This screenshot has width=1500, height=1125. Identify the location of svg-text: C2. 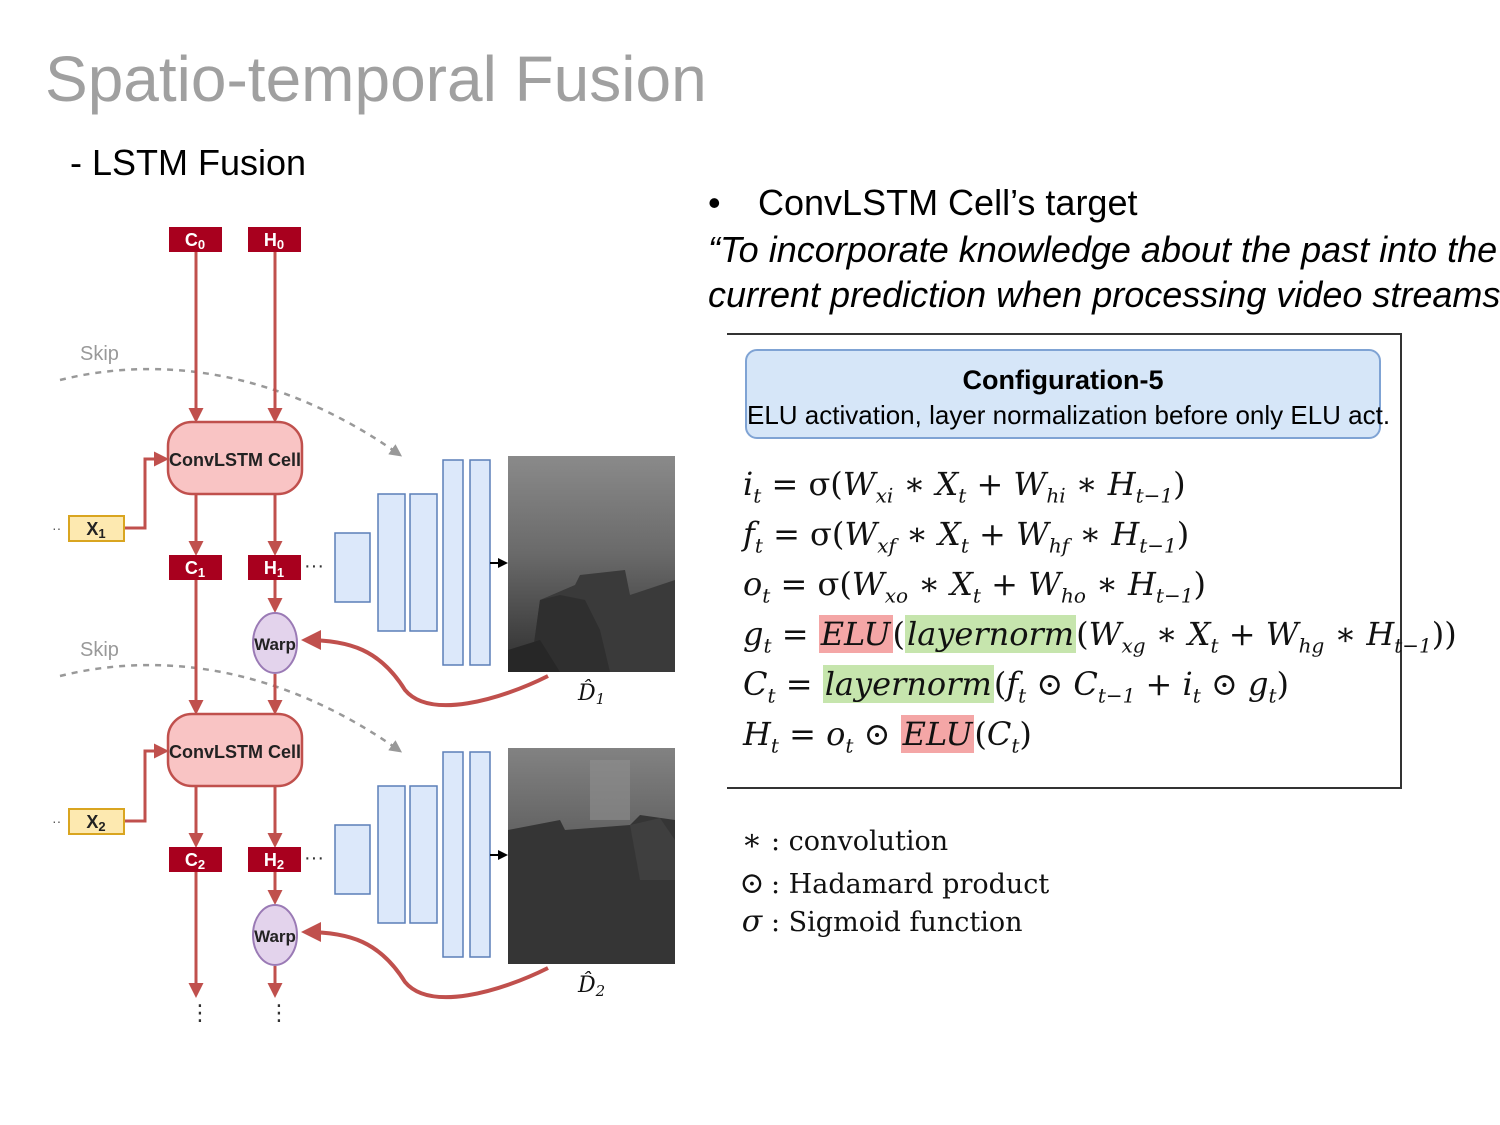
(195, 861).